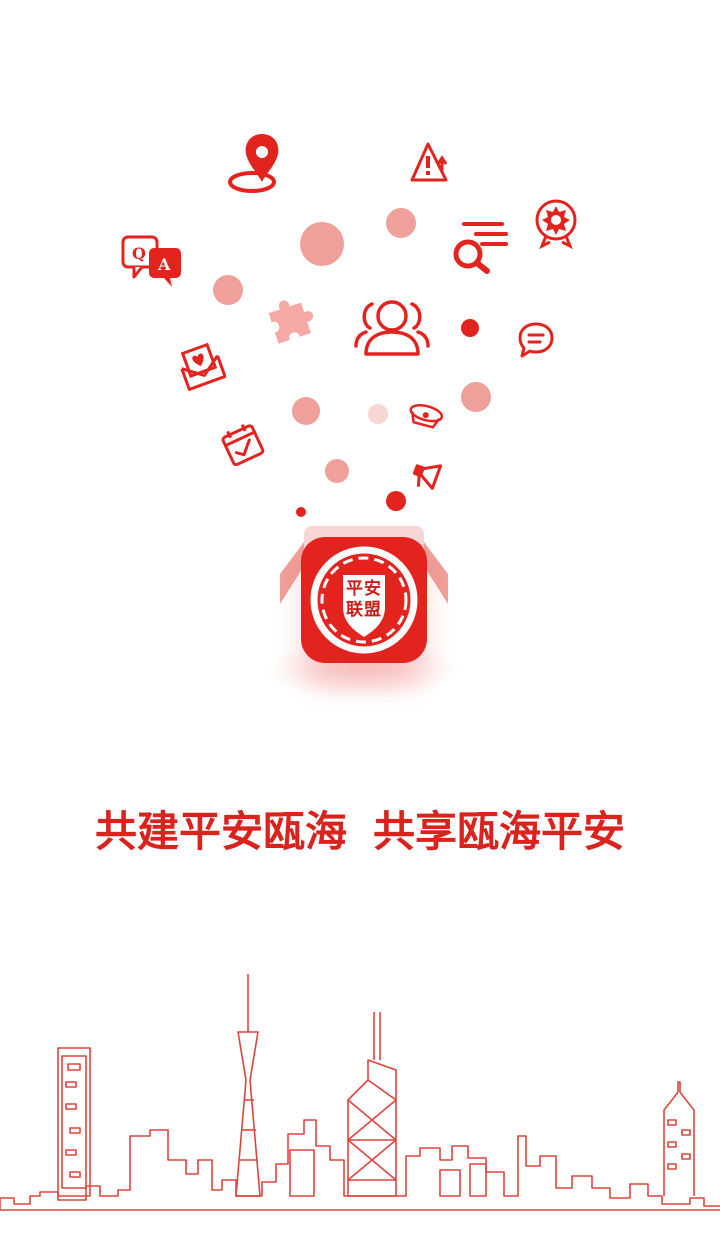  I want to click on warning-triangle-icon, so click(430, 163).